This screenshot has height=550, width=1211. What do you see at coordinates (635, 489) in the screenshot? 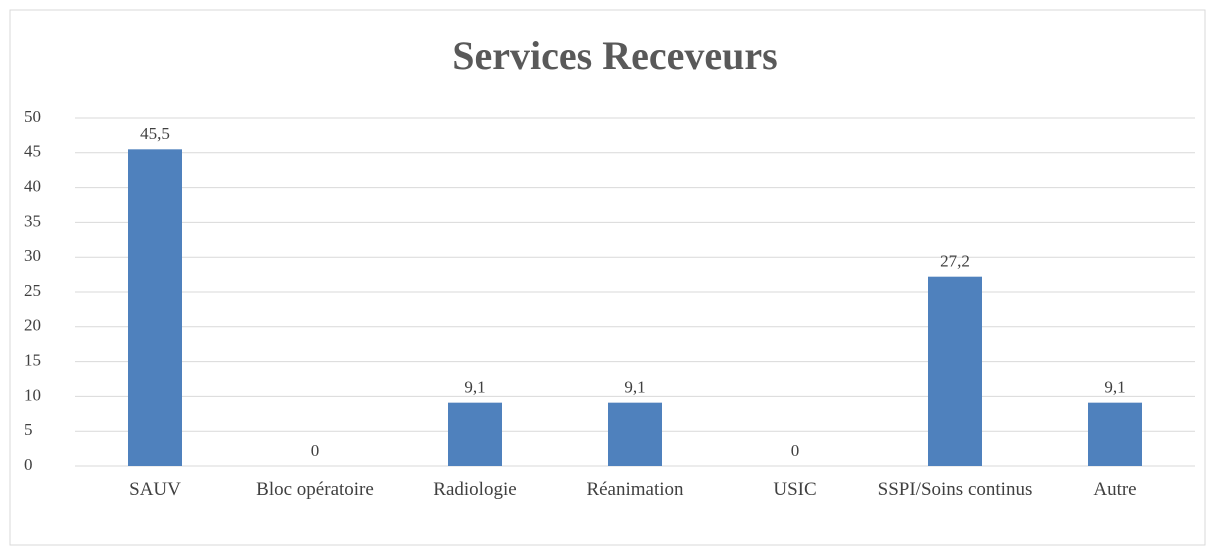
I see `x-tick-label: Réanimation` at bounding box center [635, 489].